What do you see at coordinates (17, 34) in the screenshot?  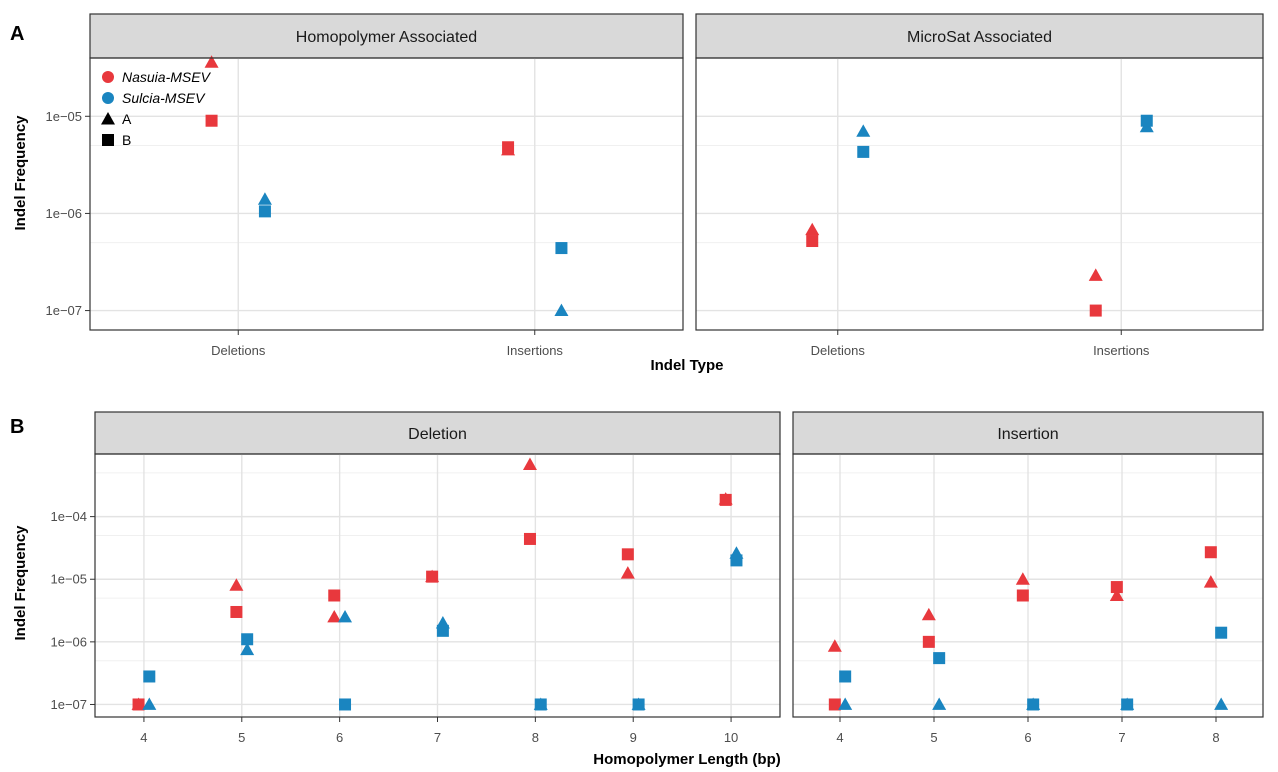 I see `panel-a-letter: A` at bounding box center [17, 34].